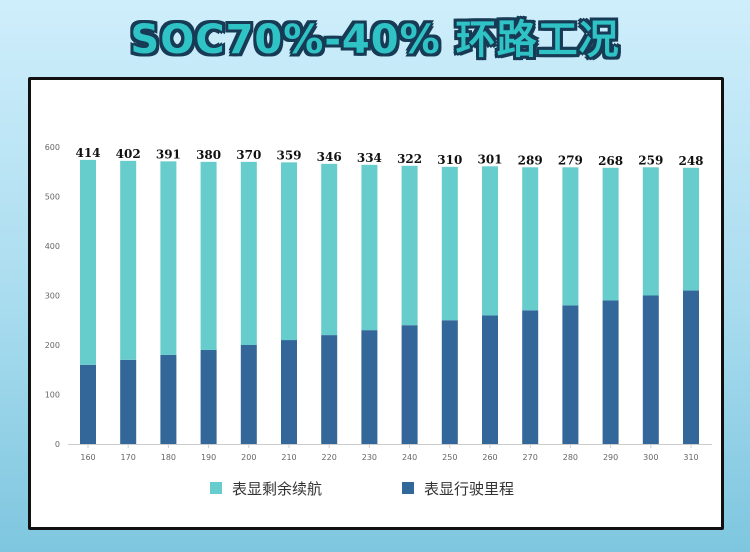 The image size is (750, 552). I want to click on x-tick-label: 220, so click(329, 457).